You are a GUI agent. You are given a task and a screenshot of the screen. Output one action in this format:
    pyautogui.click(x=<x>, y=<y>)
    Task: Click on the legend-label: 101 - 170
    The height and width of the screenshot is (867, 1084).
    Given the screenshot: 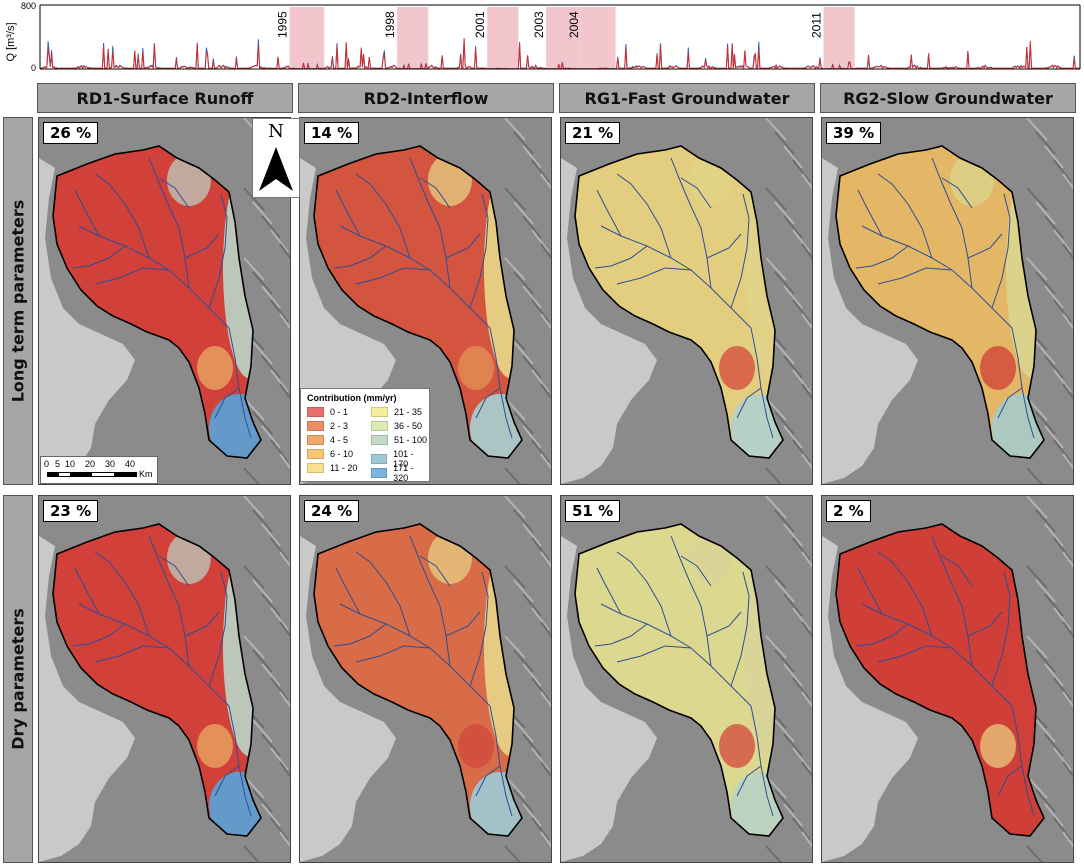 What is the action you would take?
    pyautogui.click(x=403, y=459)
    